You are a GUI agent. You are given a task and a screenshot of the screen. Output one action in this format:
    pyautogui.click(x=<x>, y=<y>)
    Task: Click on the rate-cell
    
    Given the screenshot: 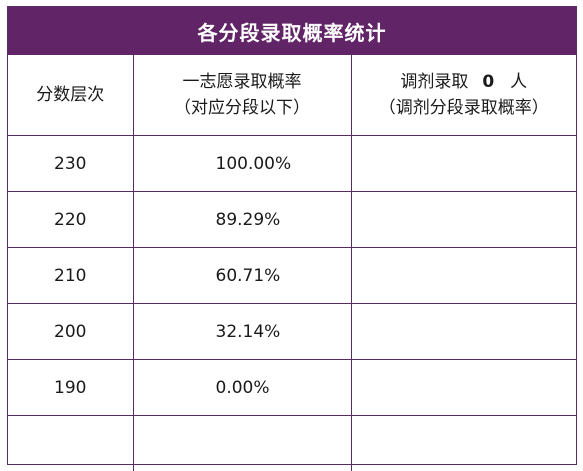 What is the action you would take?
    pyautogui.click(x=242, y=443)
    